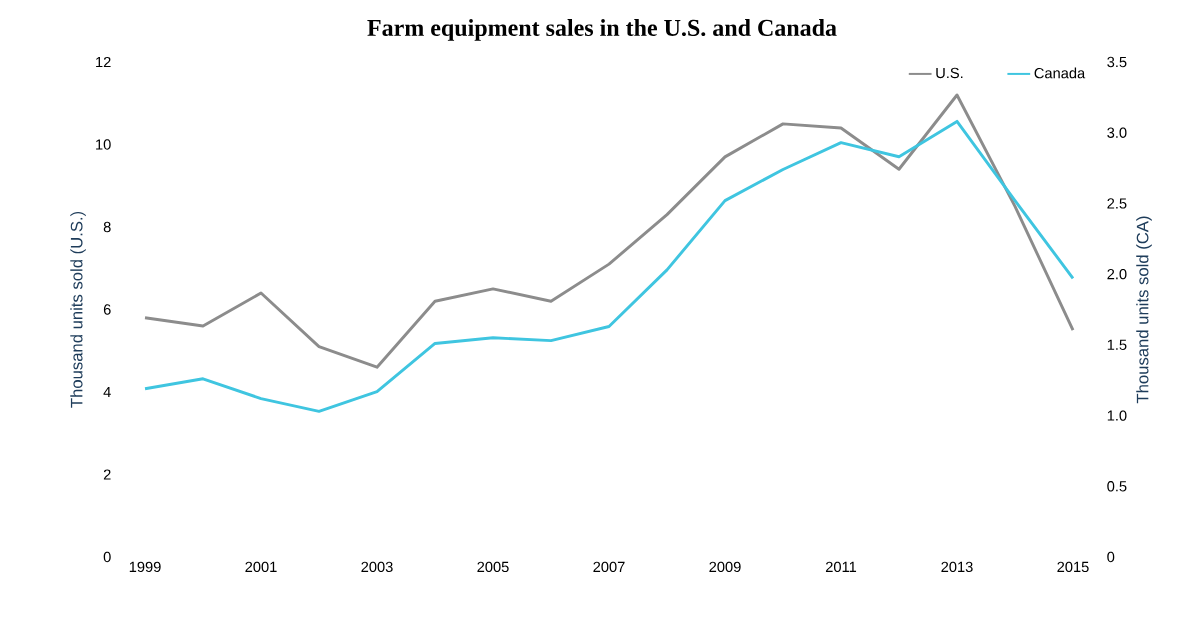  What do you see at coordinates (377, 567) in the screenshot?
I see `x-tick-label: 2003` at bounding box center [377, 567].